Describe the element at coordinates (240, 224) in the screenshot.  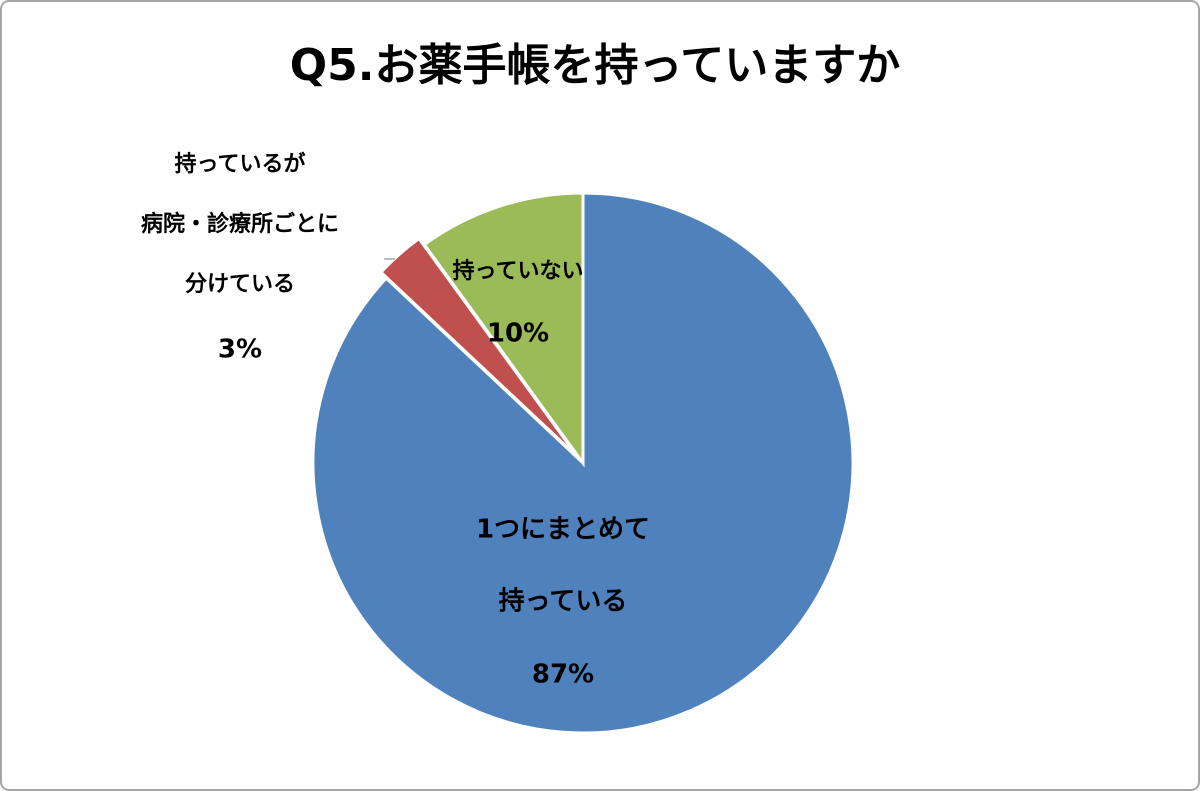
I see `slice-label: 病院・診療所ごとに` at that location.